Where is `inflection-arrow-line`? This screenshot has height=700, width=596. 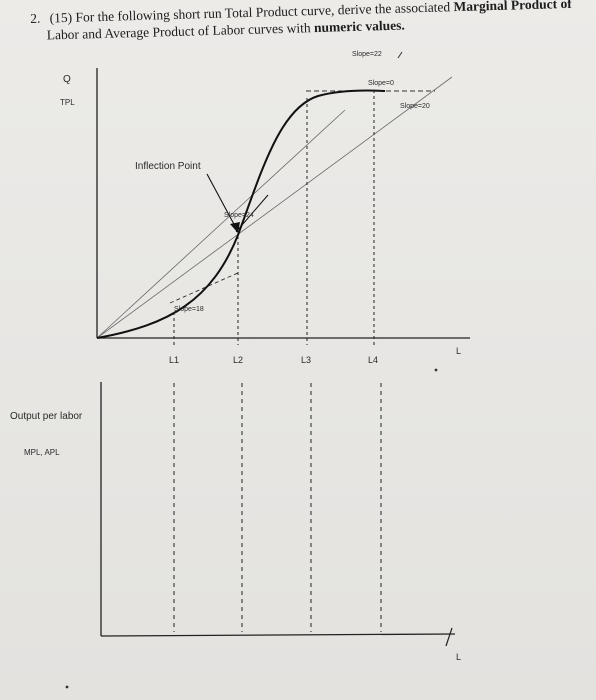
inflection-arrow-line is located at coordinates (221, 201).